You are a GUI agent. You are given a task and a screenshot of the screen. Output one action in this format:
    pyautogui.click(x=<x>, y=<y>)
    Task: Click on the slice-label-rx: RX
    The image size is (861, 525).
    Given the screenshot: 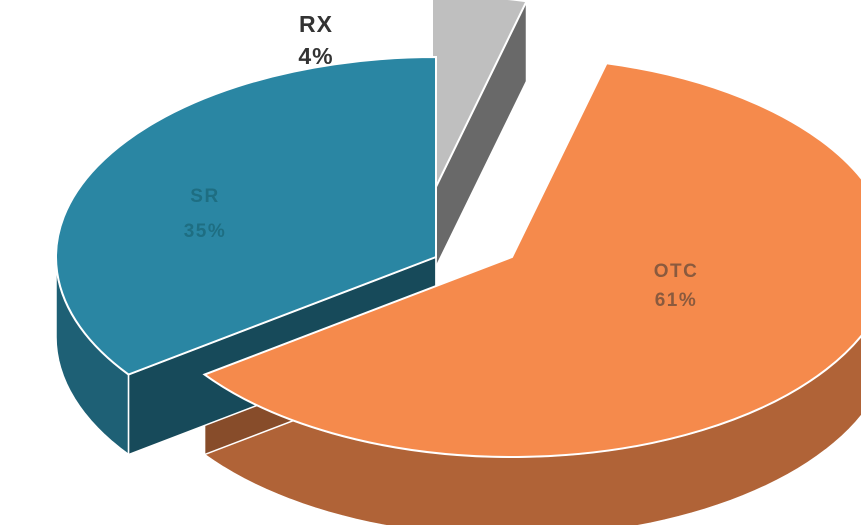 What is the action you would take?
    pyautogui.click(x=316, y=24)
    